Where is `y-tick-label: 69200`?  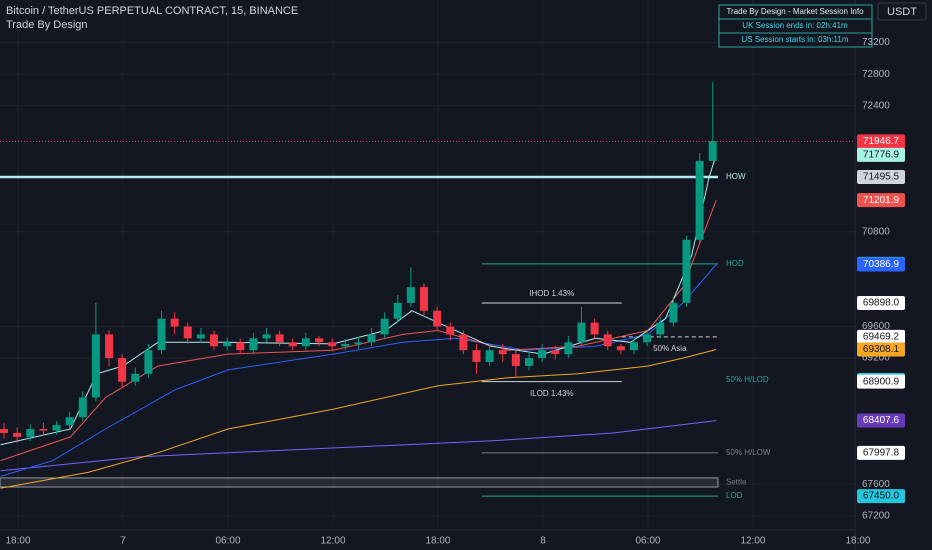
y-tick-label: 69200 is located at coordinates (876, 358).